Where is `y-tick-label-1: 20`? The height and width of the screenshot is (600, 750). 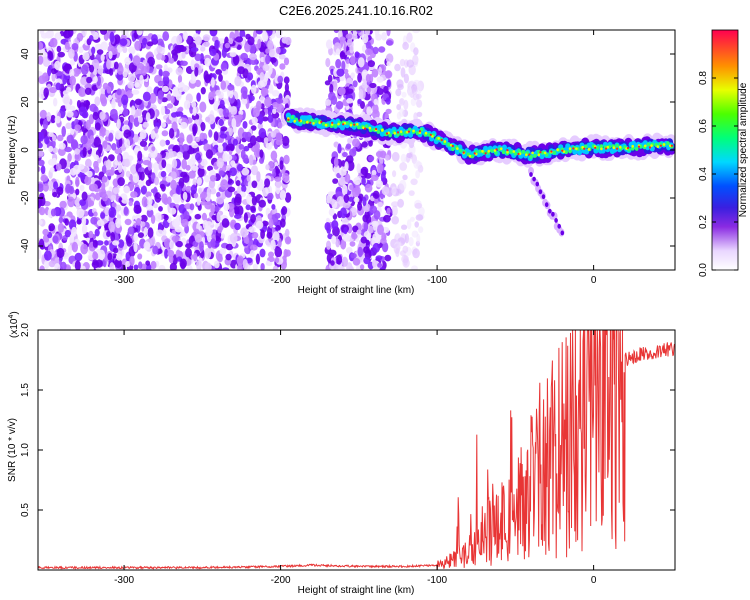
y-tick-label-1: 20 is located at coordinates (25, 102).